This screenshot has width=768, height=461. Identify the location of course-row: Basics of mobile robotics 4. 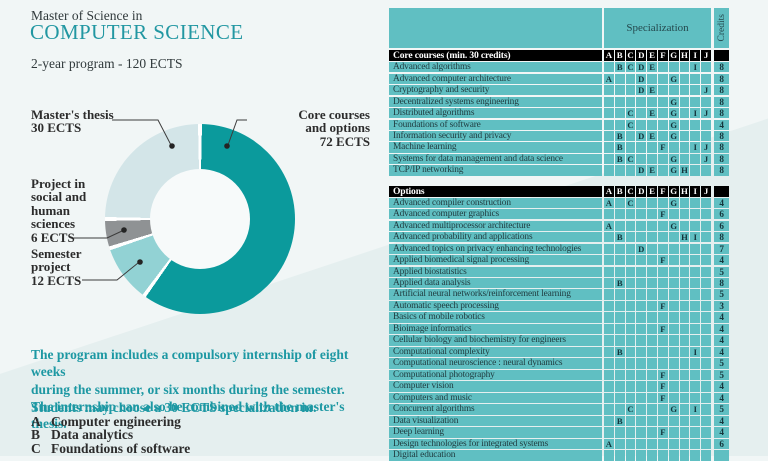
(559, 317).